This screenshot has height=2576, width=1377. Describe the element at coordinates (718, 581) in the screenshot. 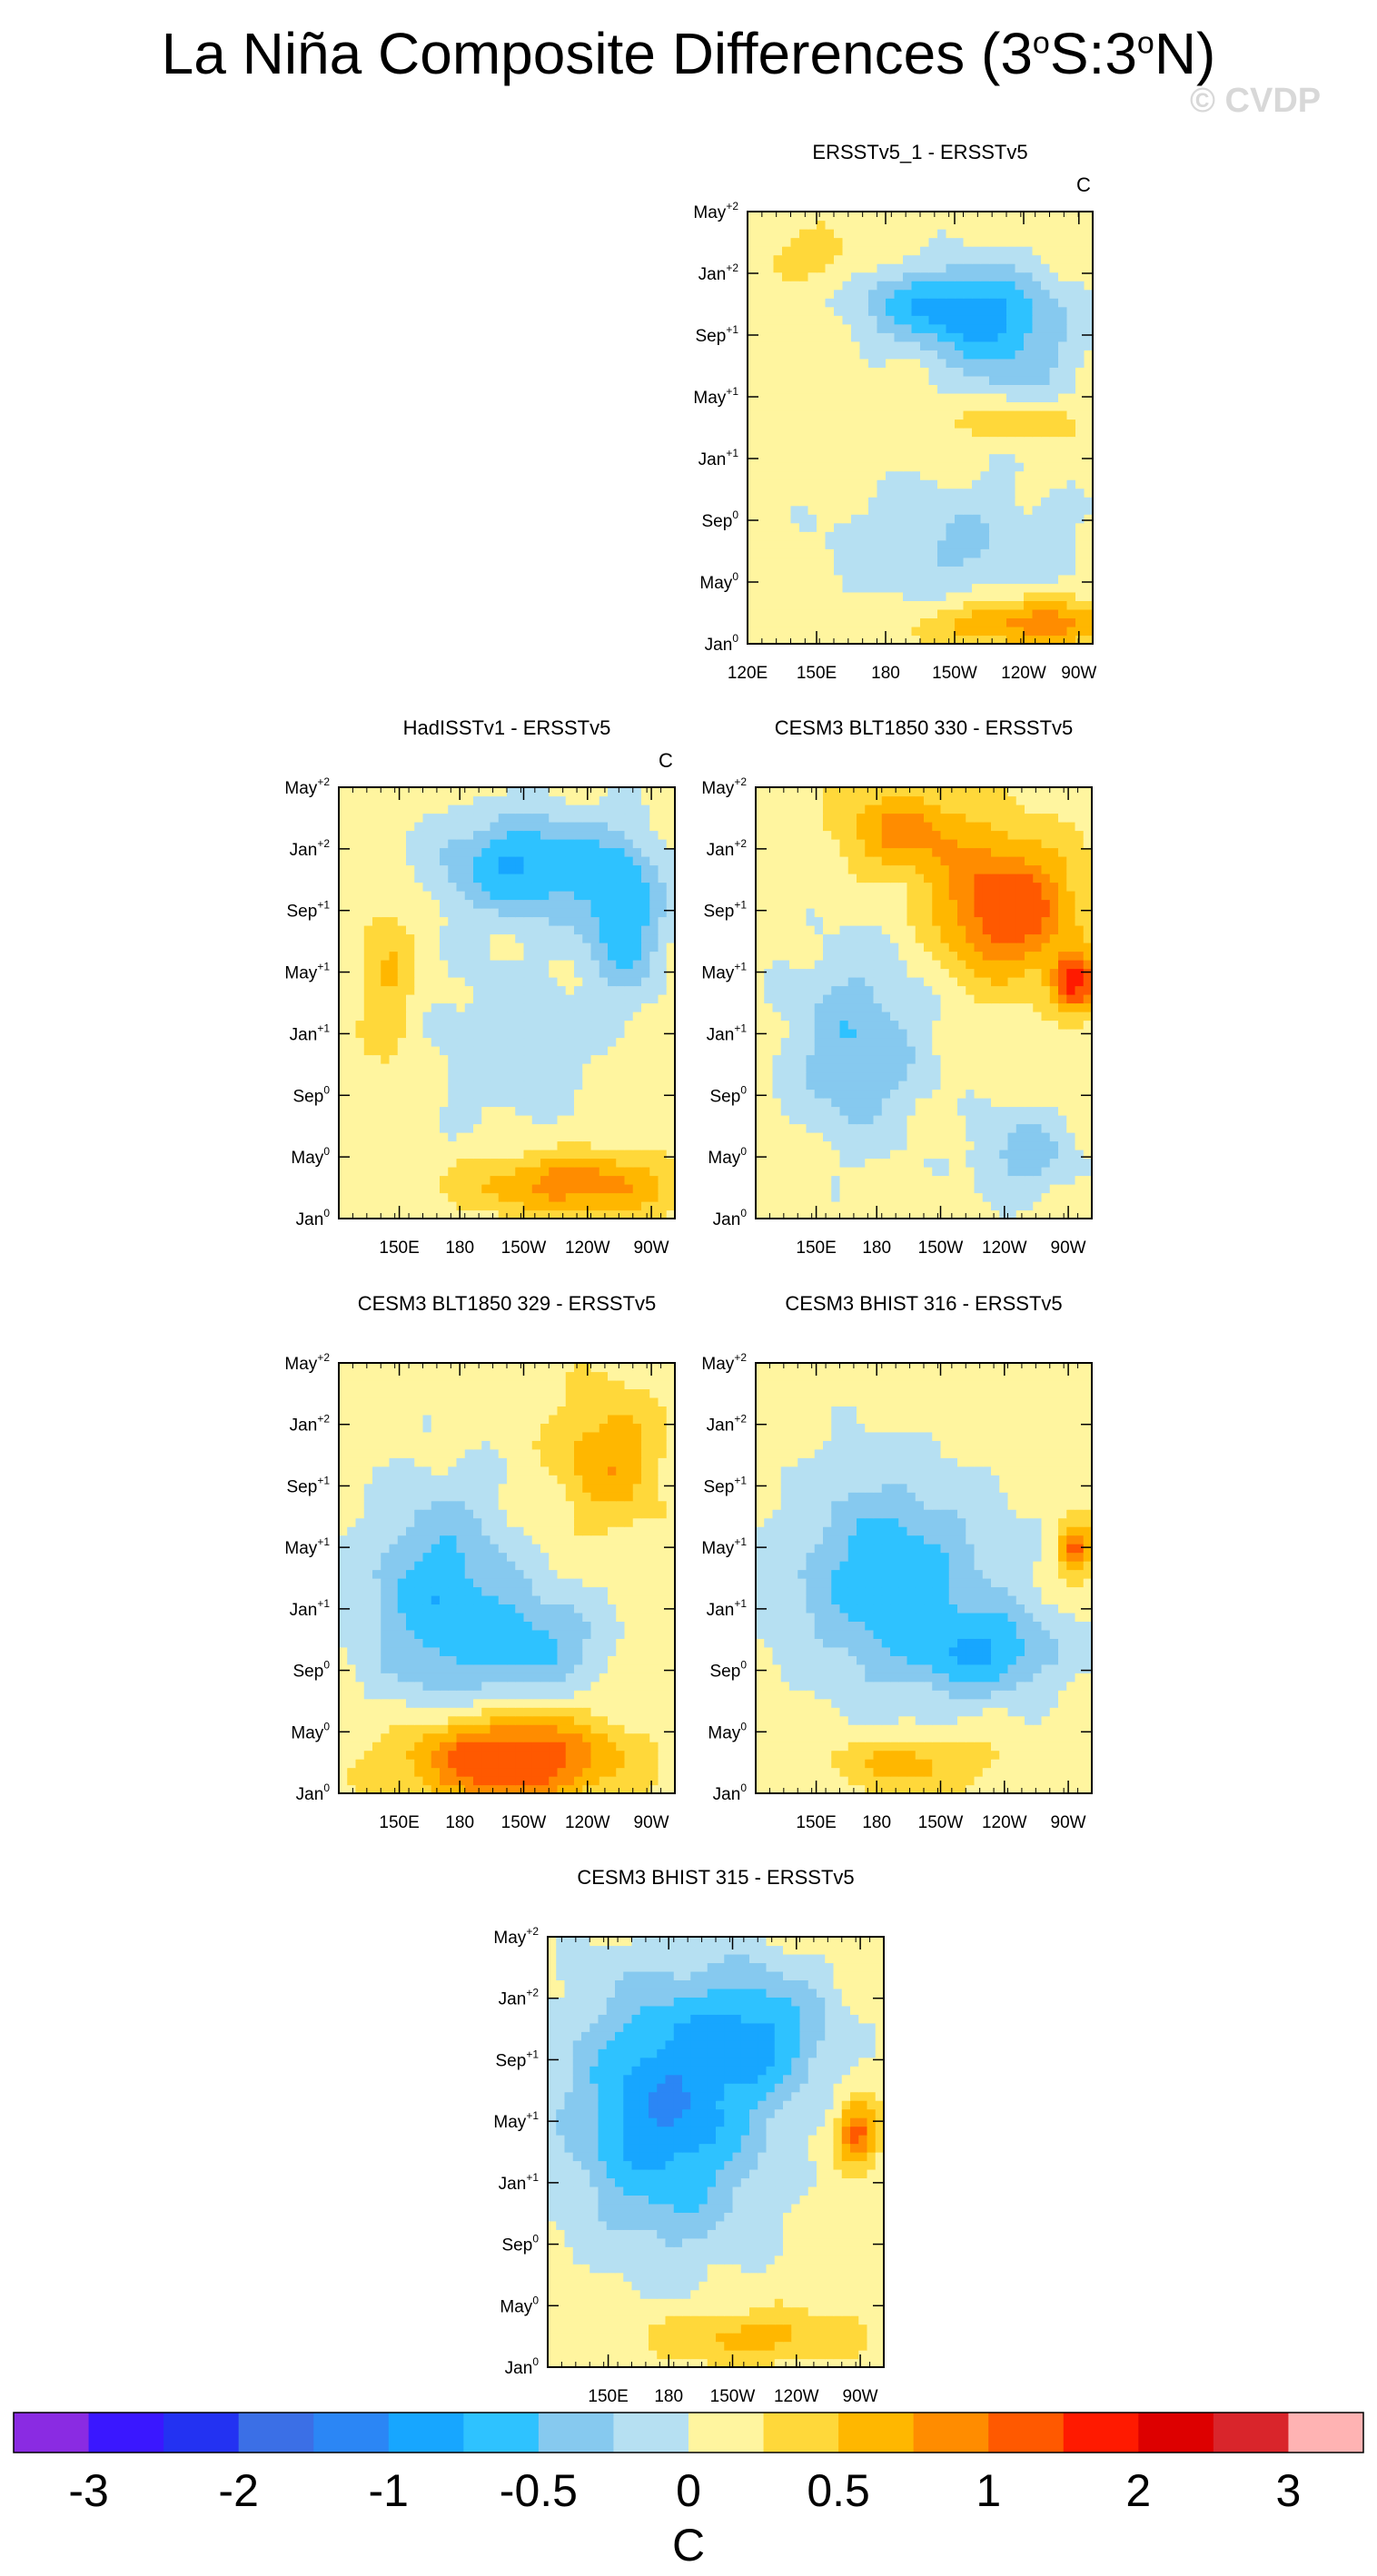

I see `y-tick-label: May0` at that location.